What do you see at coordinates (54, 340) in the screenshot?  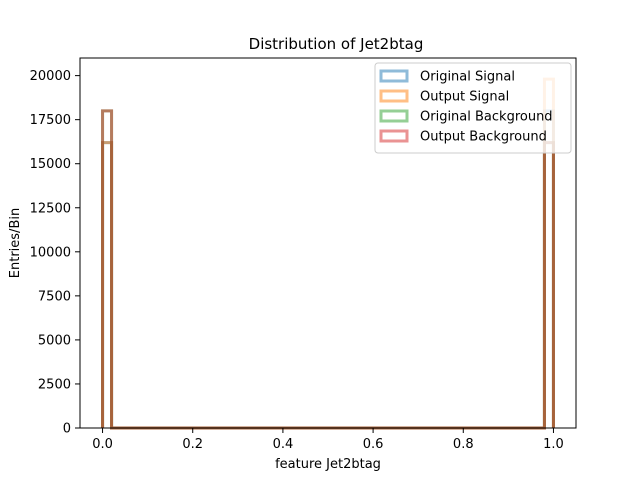 I see `y-tick-label: 5000` at bounding box center [54, 340].